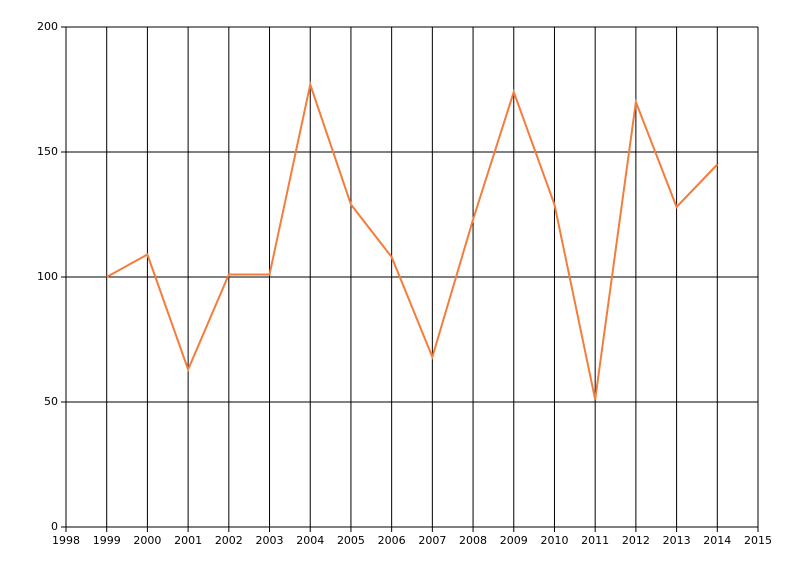 The width and height of the screenshot is (800, 576). What do you see at coordinates (188, 540) in the screenshot?
I see `x-tick-label: 2001` at bounding box center [188, 540].